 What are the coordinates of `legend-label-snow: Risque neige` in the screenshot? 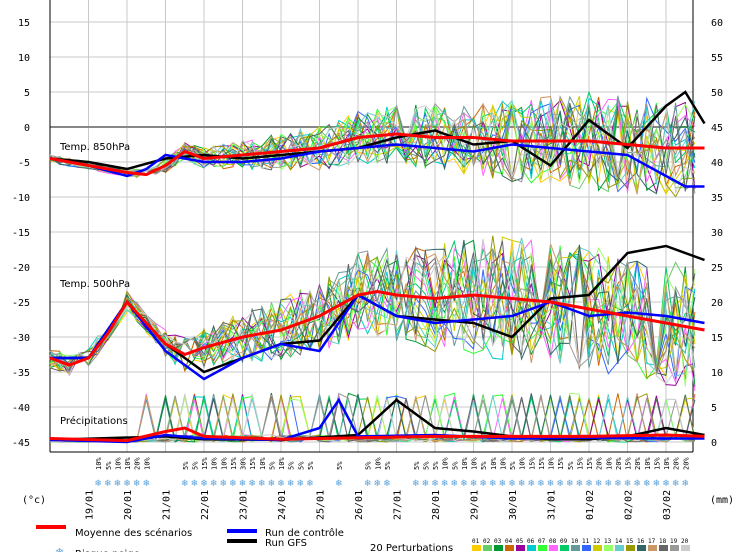 It's located at (107, 550).